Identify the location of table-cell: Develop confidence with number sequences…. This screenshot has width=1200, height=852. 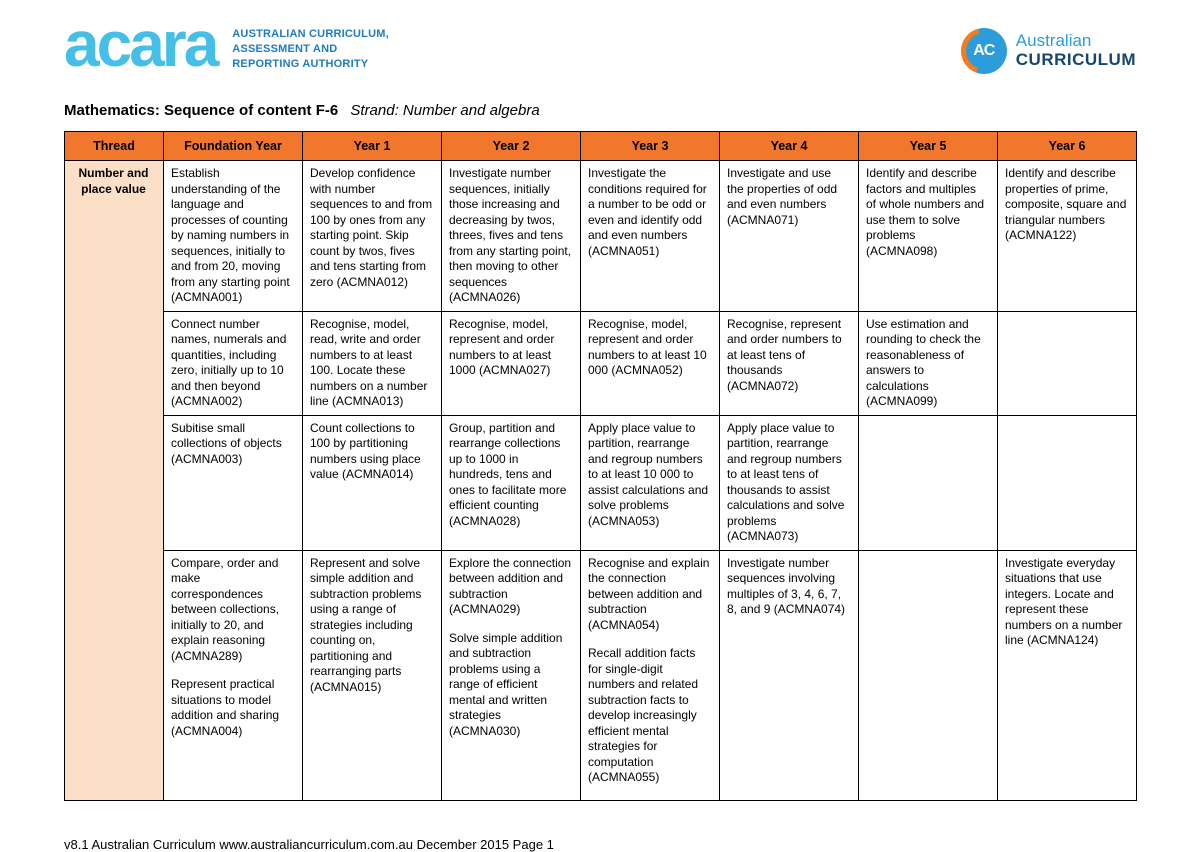
(372, 236).